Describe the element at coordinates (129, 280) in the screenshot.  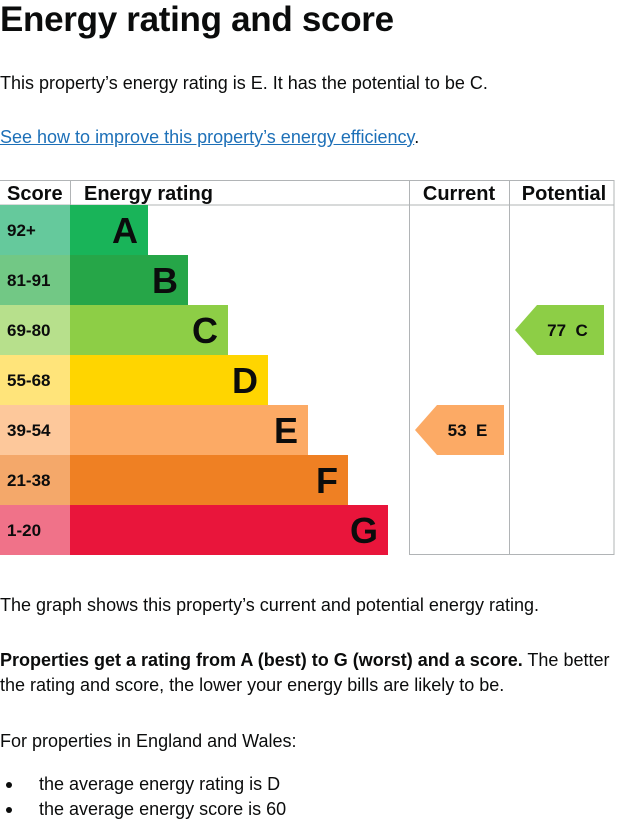
I see `band-bar-b` at that location.